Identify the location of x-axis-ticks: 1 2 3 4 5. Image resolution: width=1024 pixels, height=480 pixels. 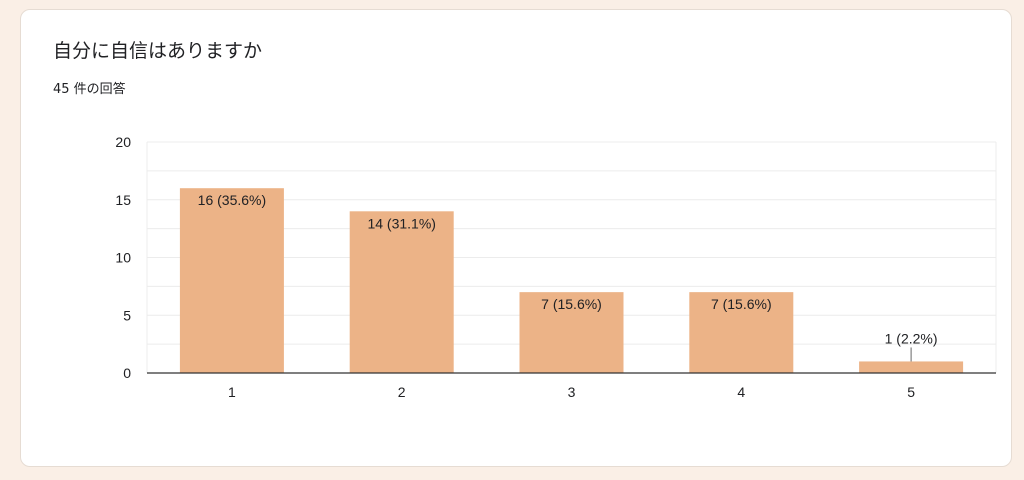
(571, 392).